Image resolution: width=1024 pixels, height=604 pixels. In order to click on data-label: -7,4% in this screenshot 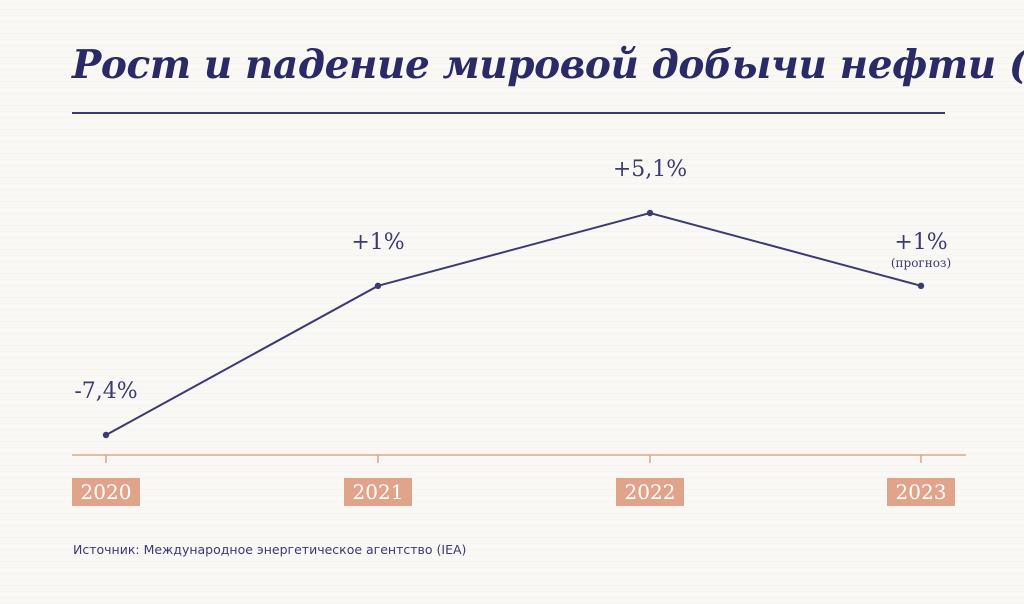, I will do `click(105, 391)`.